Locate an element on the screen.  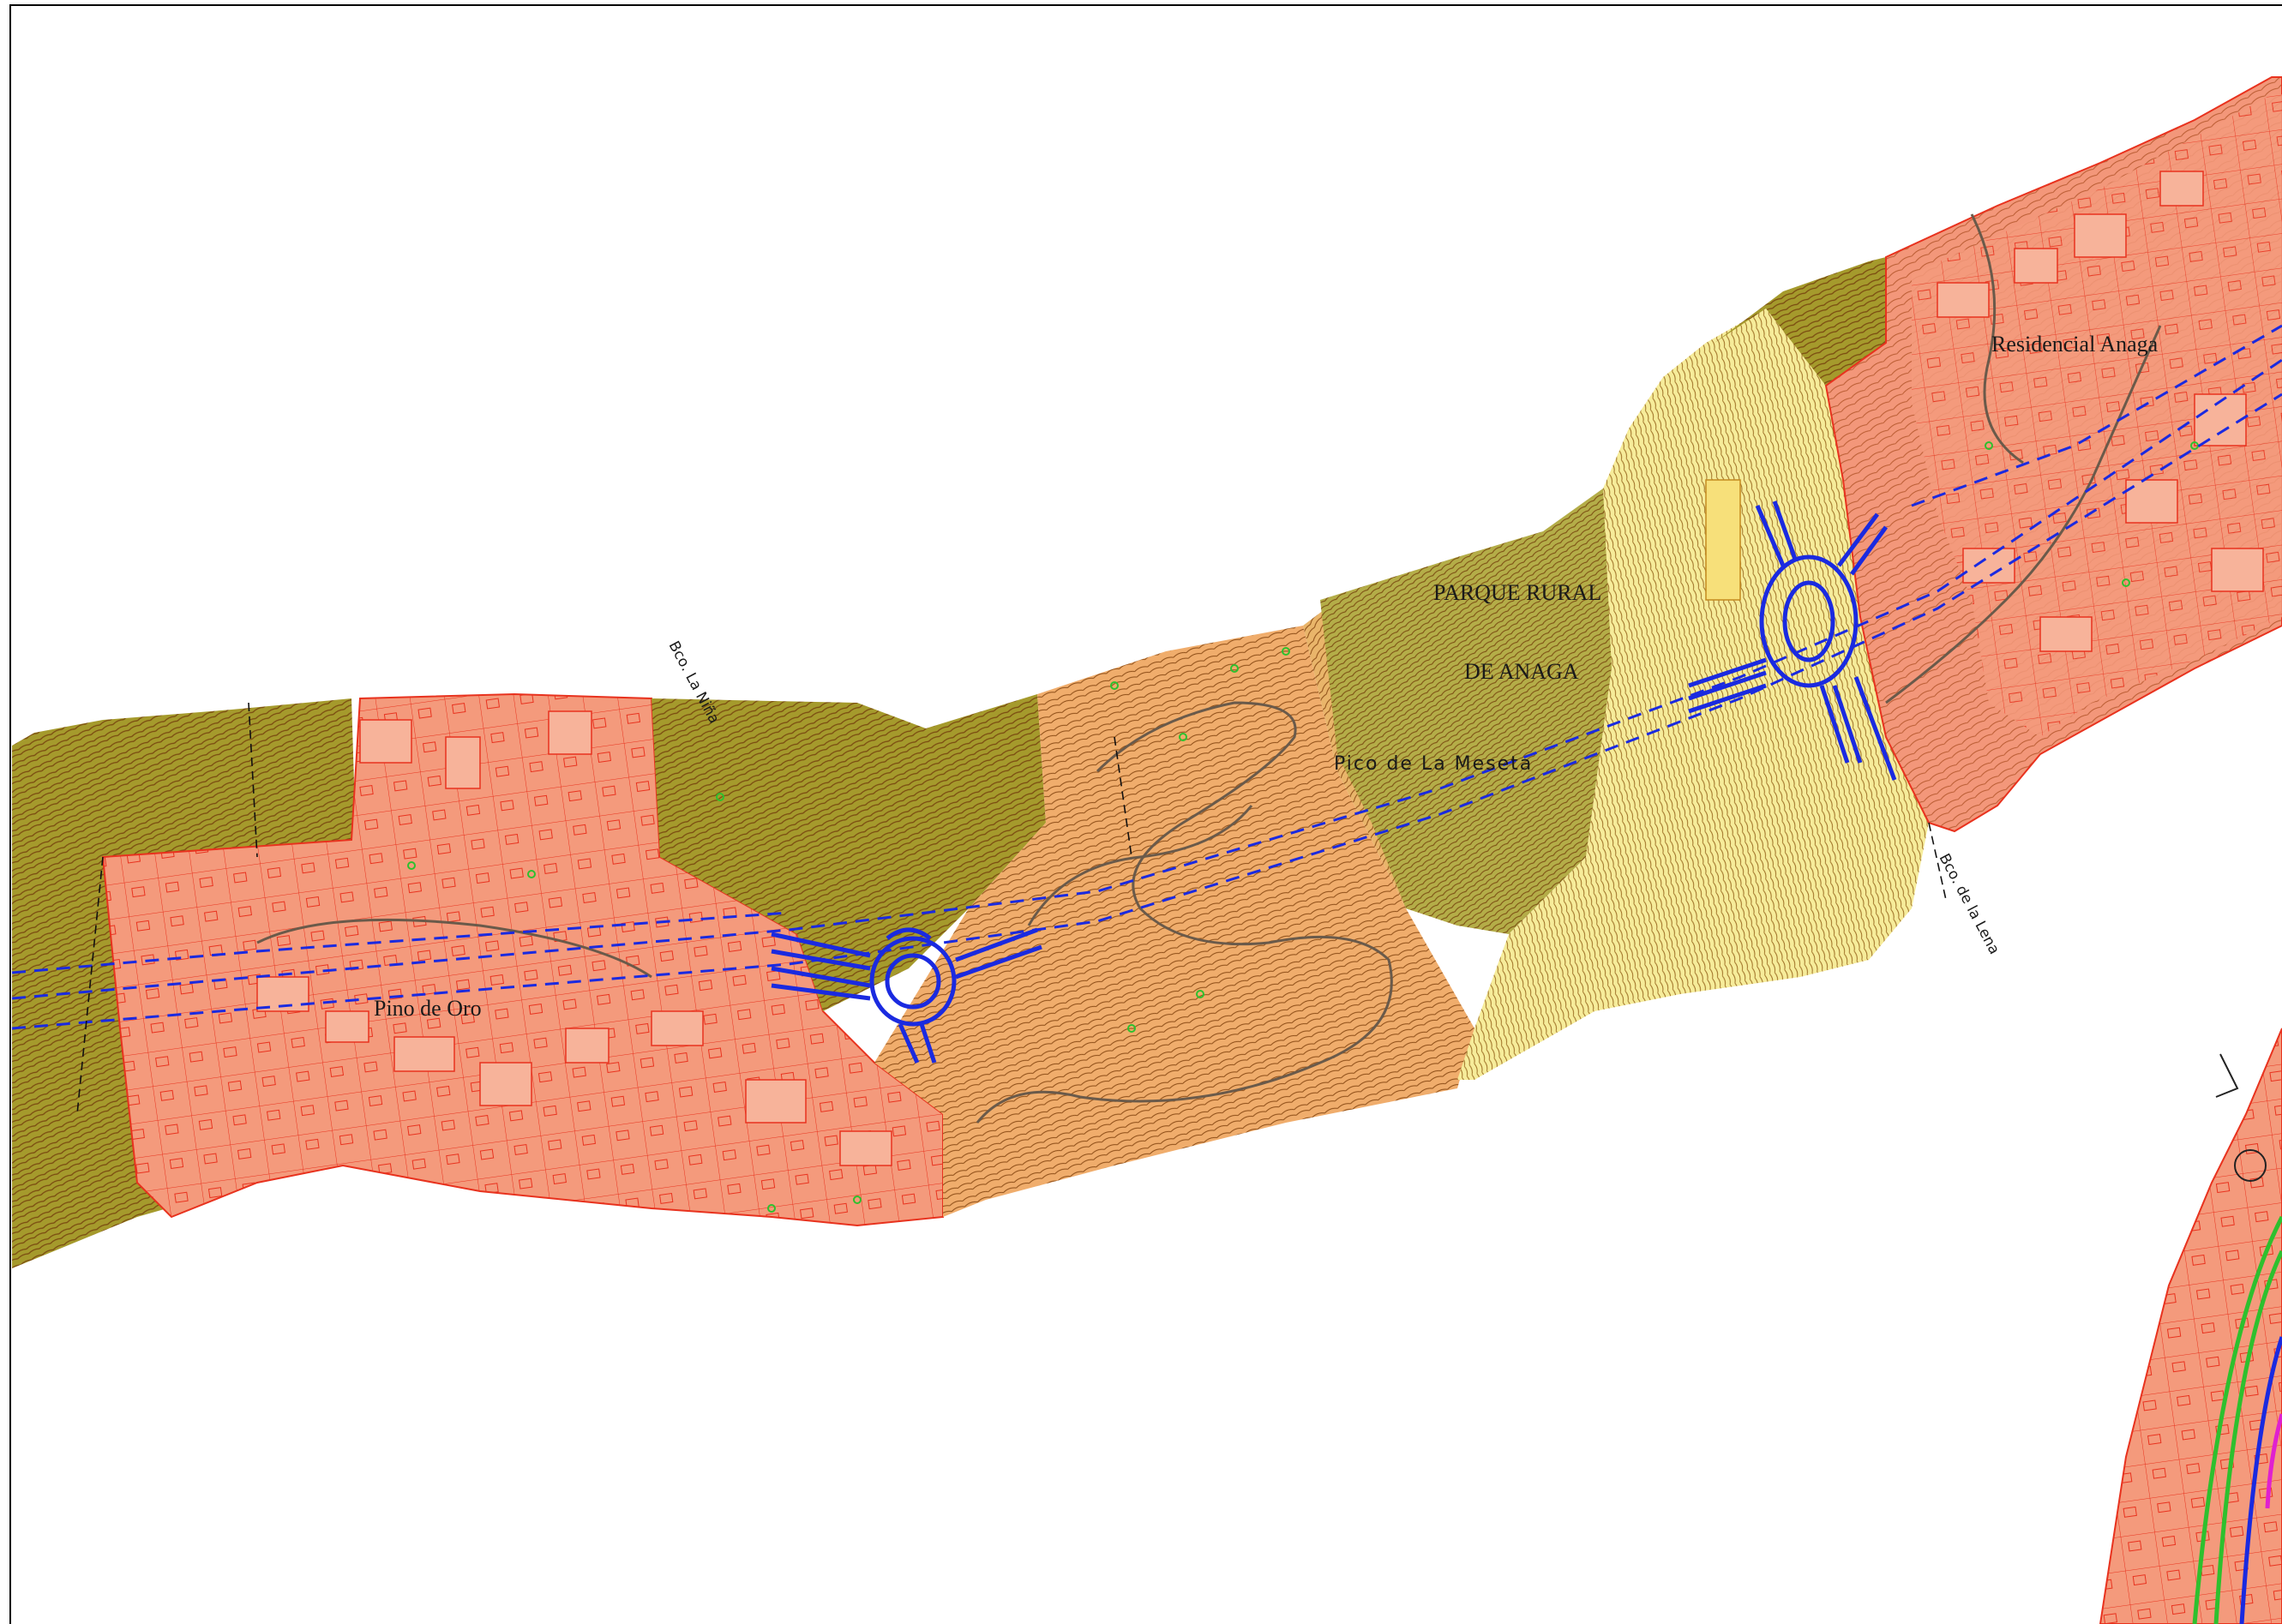
olive-slope-residencial is located at coordinates (1809, 319).